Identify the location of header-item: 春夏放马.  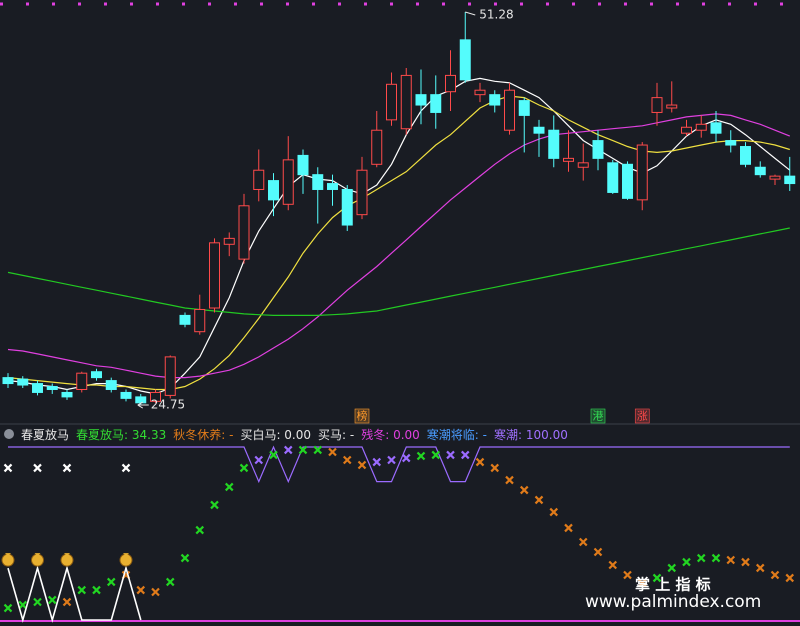
(45, 434).